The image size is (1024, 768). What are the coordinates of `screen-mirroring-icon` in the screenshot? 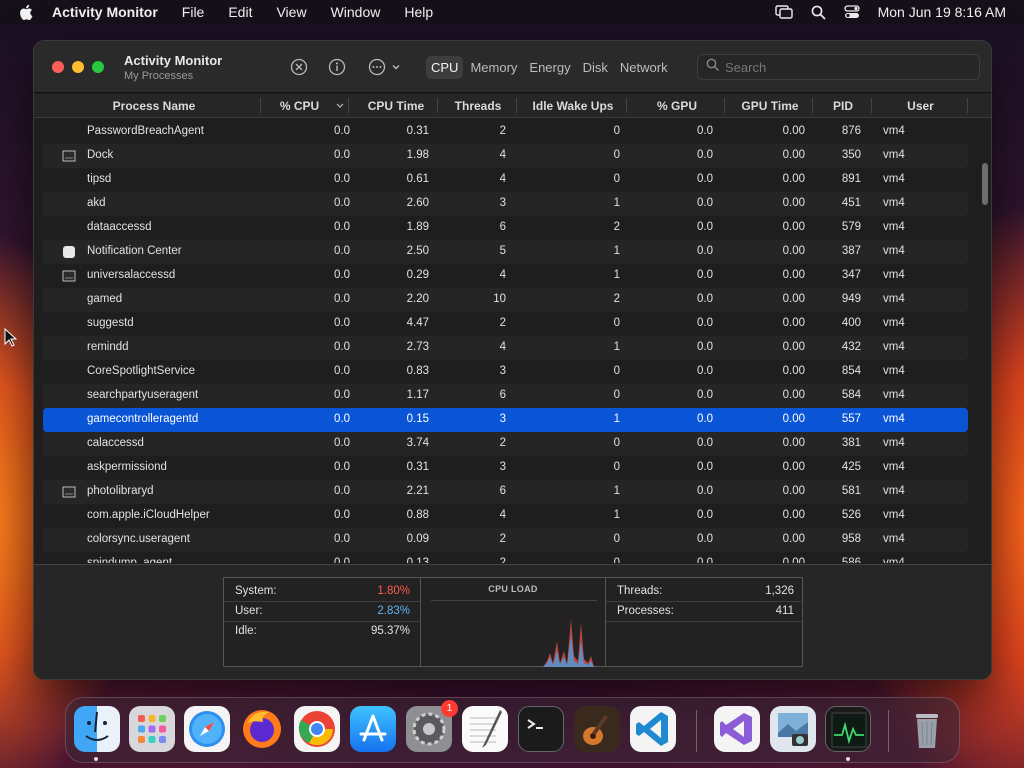 It's located at (783, 12).